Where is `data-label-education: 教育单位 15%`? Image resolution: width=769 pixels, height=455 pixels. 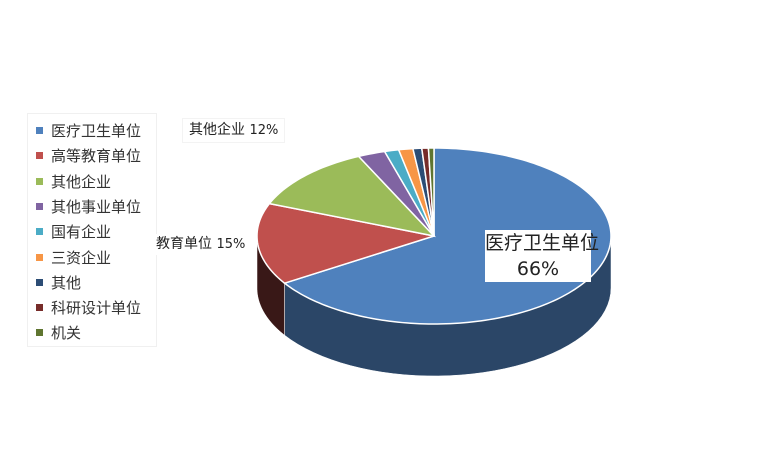
data-label-education: 教育单位 15% is located at coordinates (201, 244).